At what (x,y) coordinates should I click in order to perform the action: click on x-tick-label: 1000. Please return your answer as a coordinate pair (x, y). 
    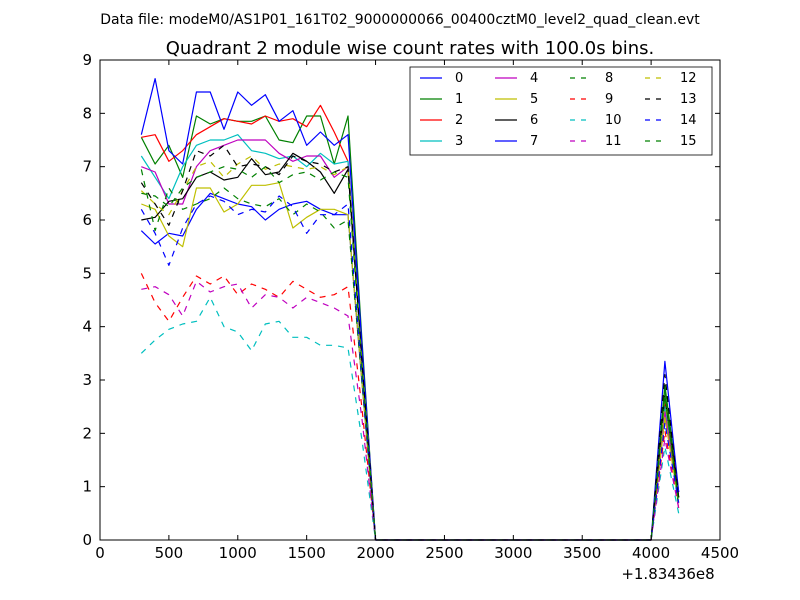
    Looking at the image, I should click on (238, 553).